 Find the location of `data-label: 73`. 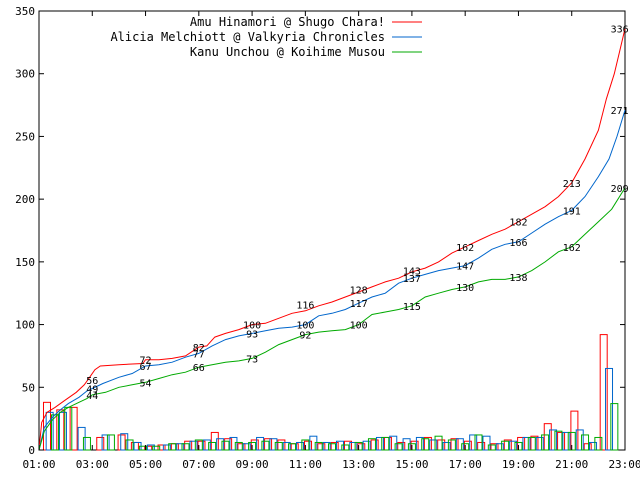

data-label: 73 is located at coordinates (252, 359).